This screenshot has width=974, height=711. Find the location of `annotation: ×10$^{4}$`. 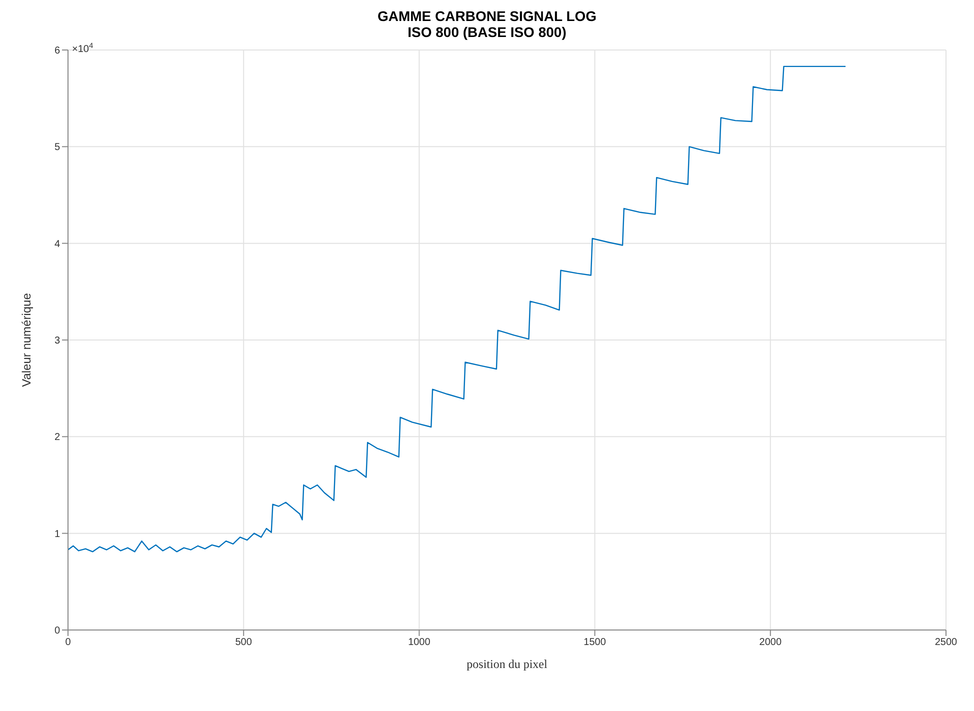

annotation: ×10$^{4}$ is located at coordinates (83, 47).